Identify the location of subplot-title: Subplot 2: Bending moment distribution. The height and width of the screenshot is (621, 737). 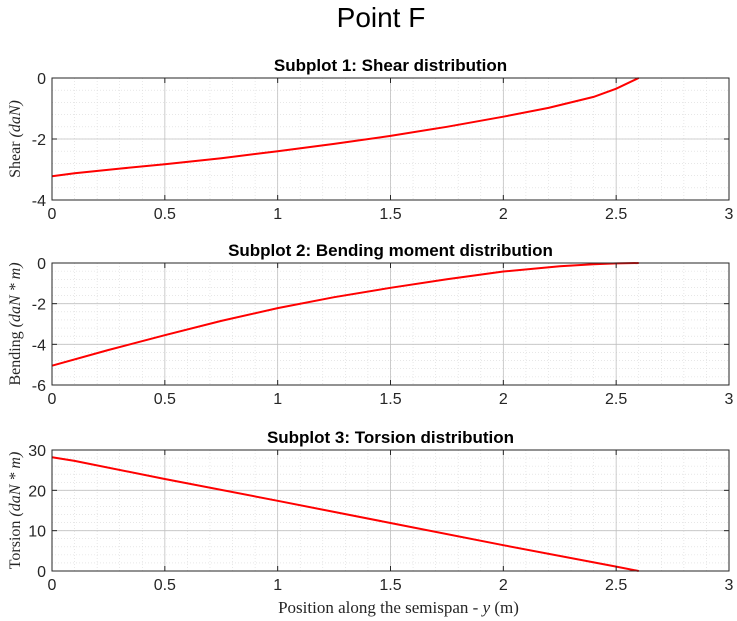
(390, 250).